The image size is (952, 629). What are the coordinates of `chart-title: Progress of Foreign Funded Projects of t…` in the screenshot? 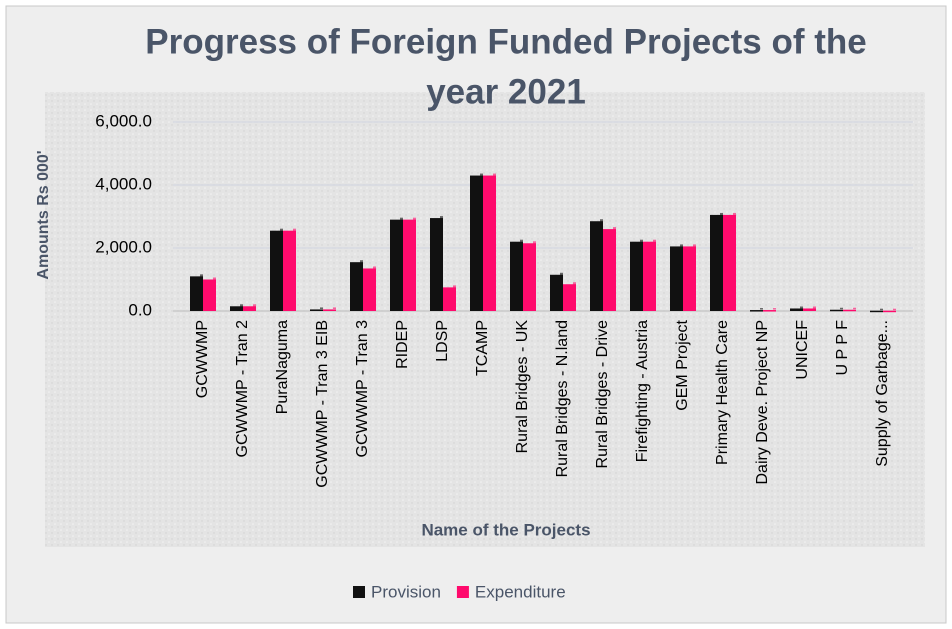 It's located at (505, 41).